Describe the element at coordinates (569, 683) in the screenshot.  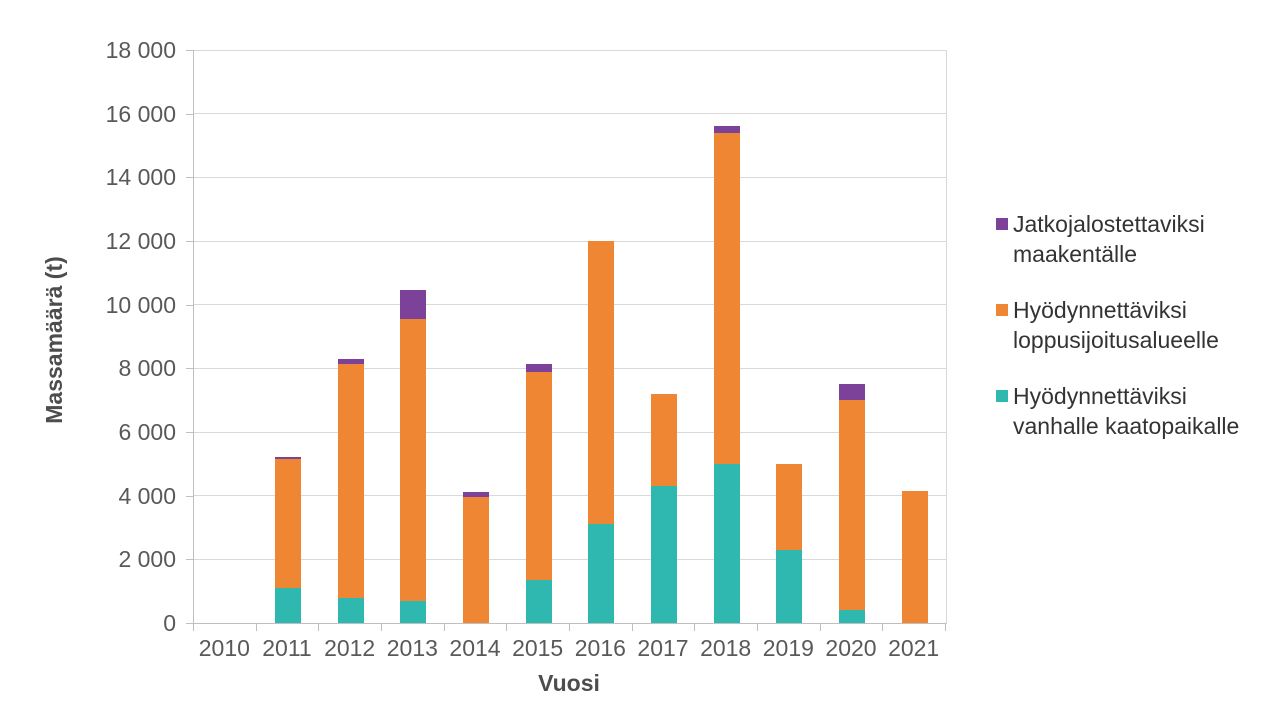
I see `x-axis-title: Vuosi` at that location.